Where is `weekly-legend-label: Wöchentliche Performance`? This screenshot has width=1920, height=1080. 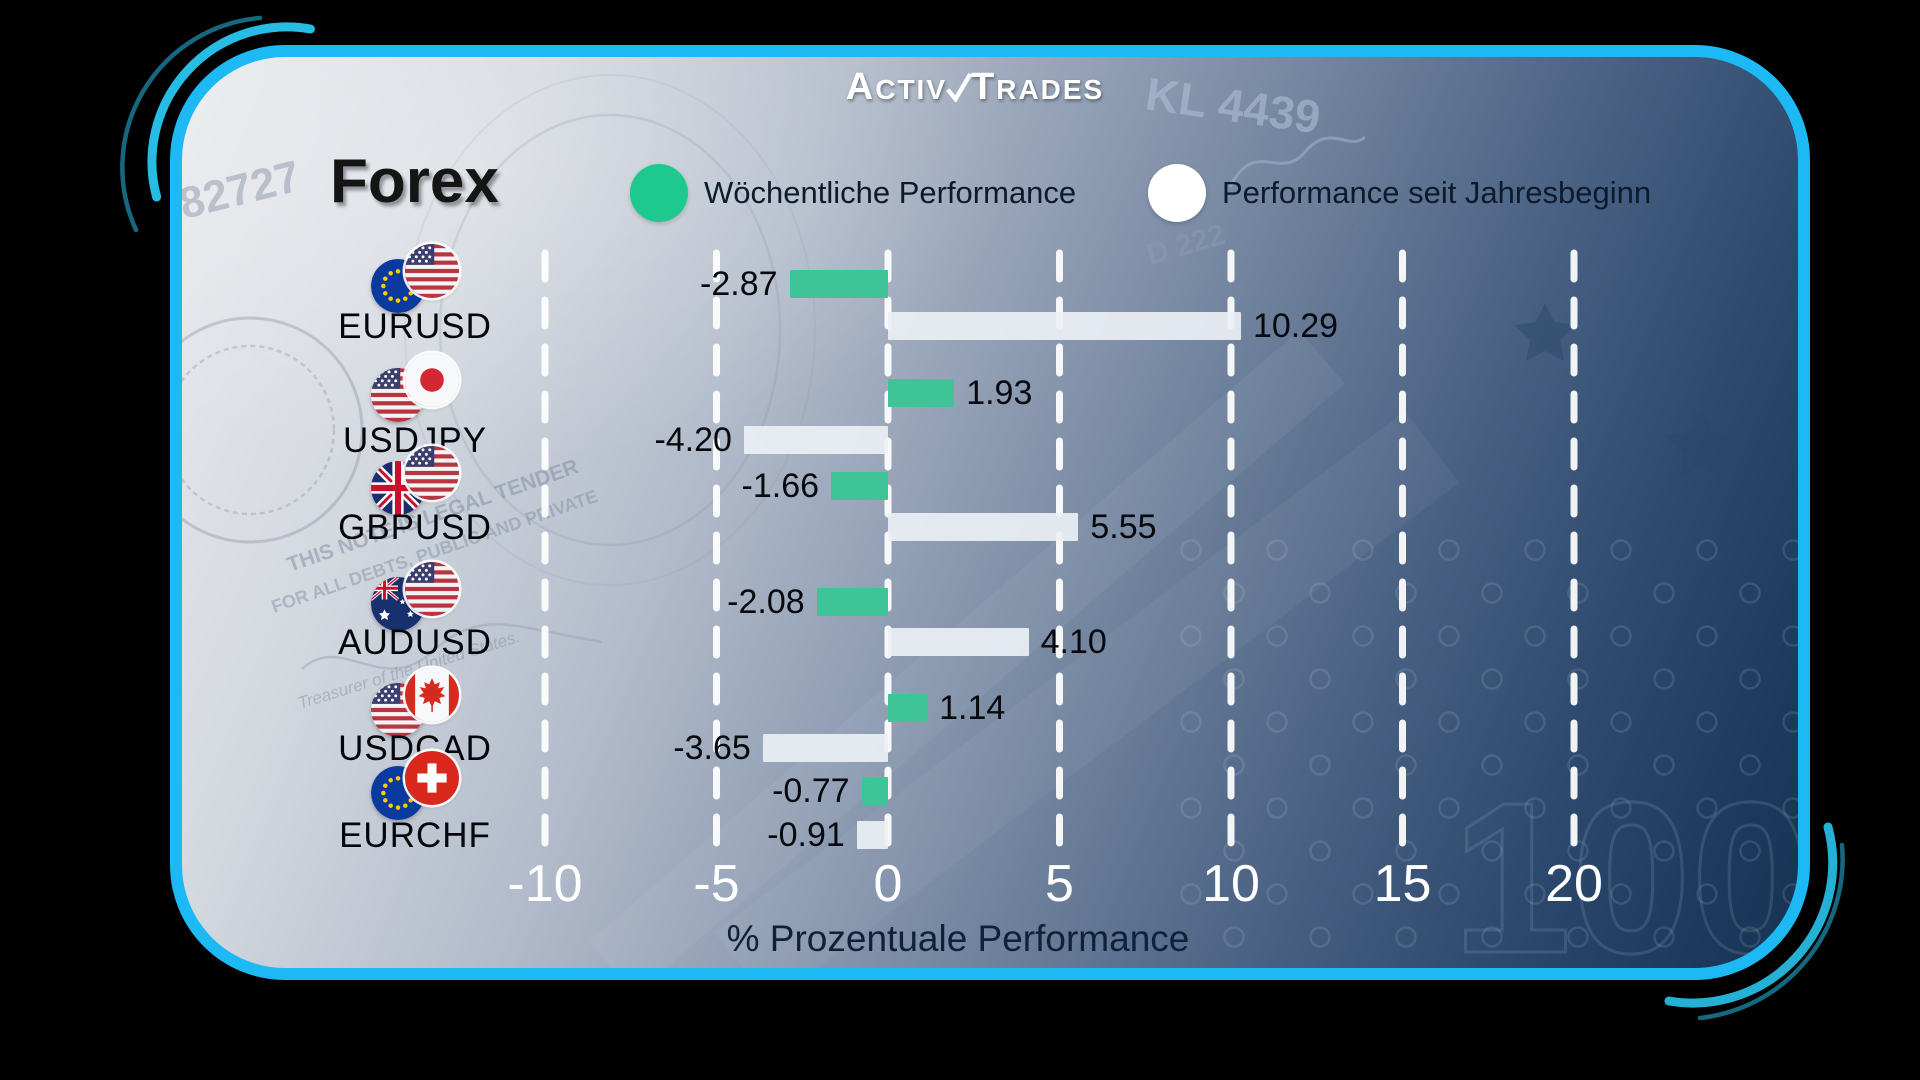 weekly-legend-label: Wöchentliche Performance is located at coordinates (890, 192).